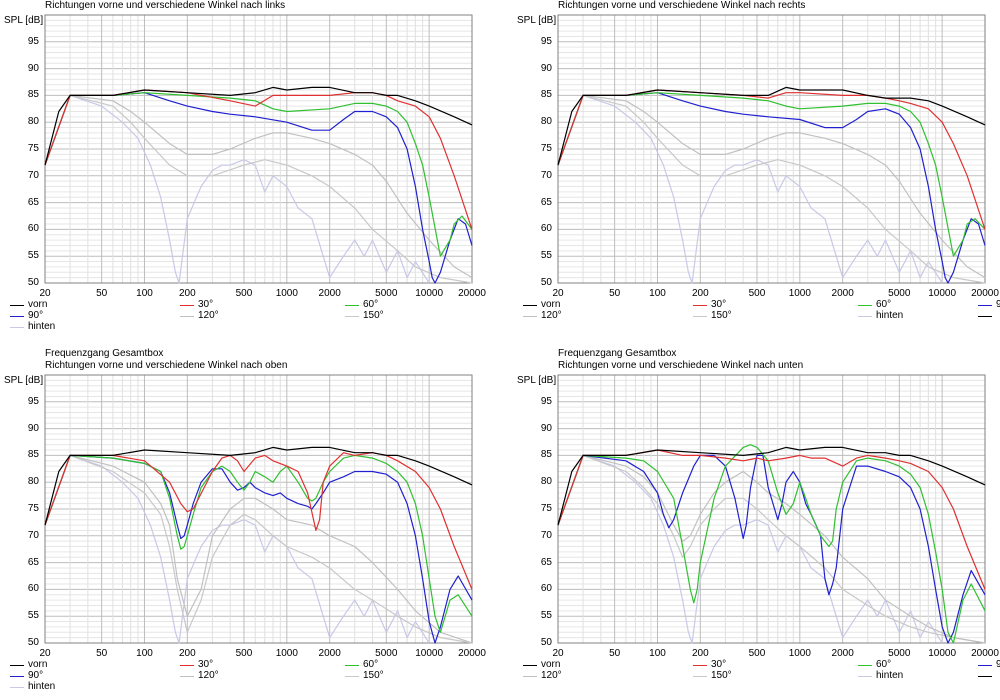  Describe the element at coordinates (33, 642) in the screenshot. I see `y-tick-label: 50` at that location.